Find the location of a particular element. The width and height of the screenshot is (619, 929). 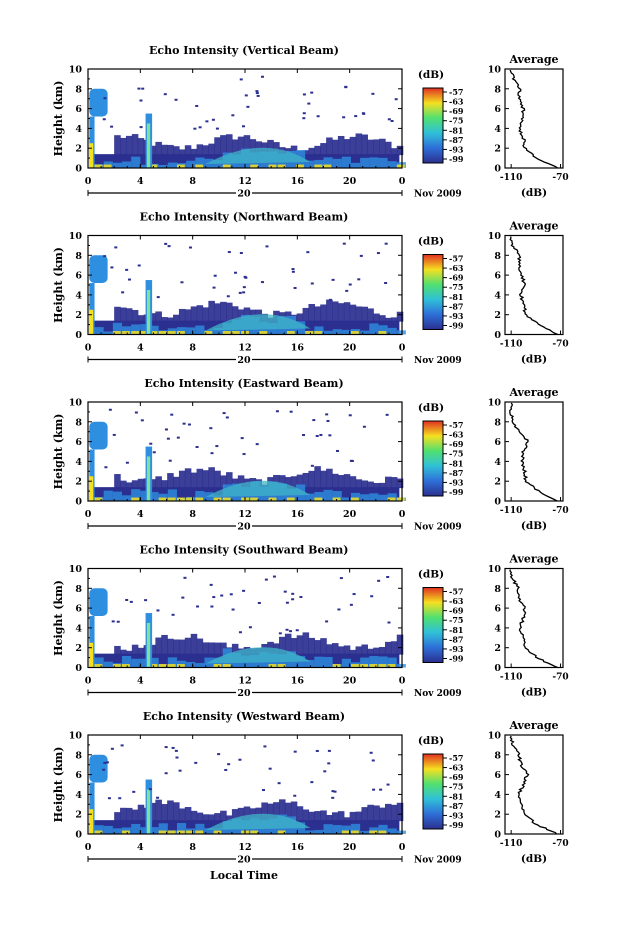

avg-y-tick-label: 6 is located at coordinates (497, 276).